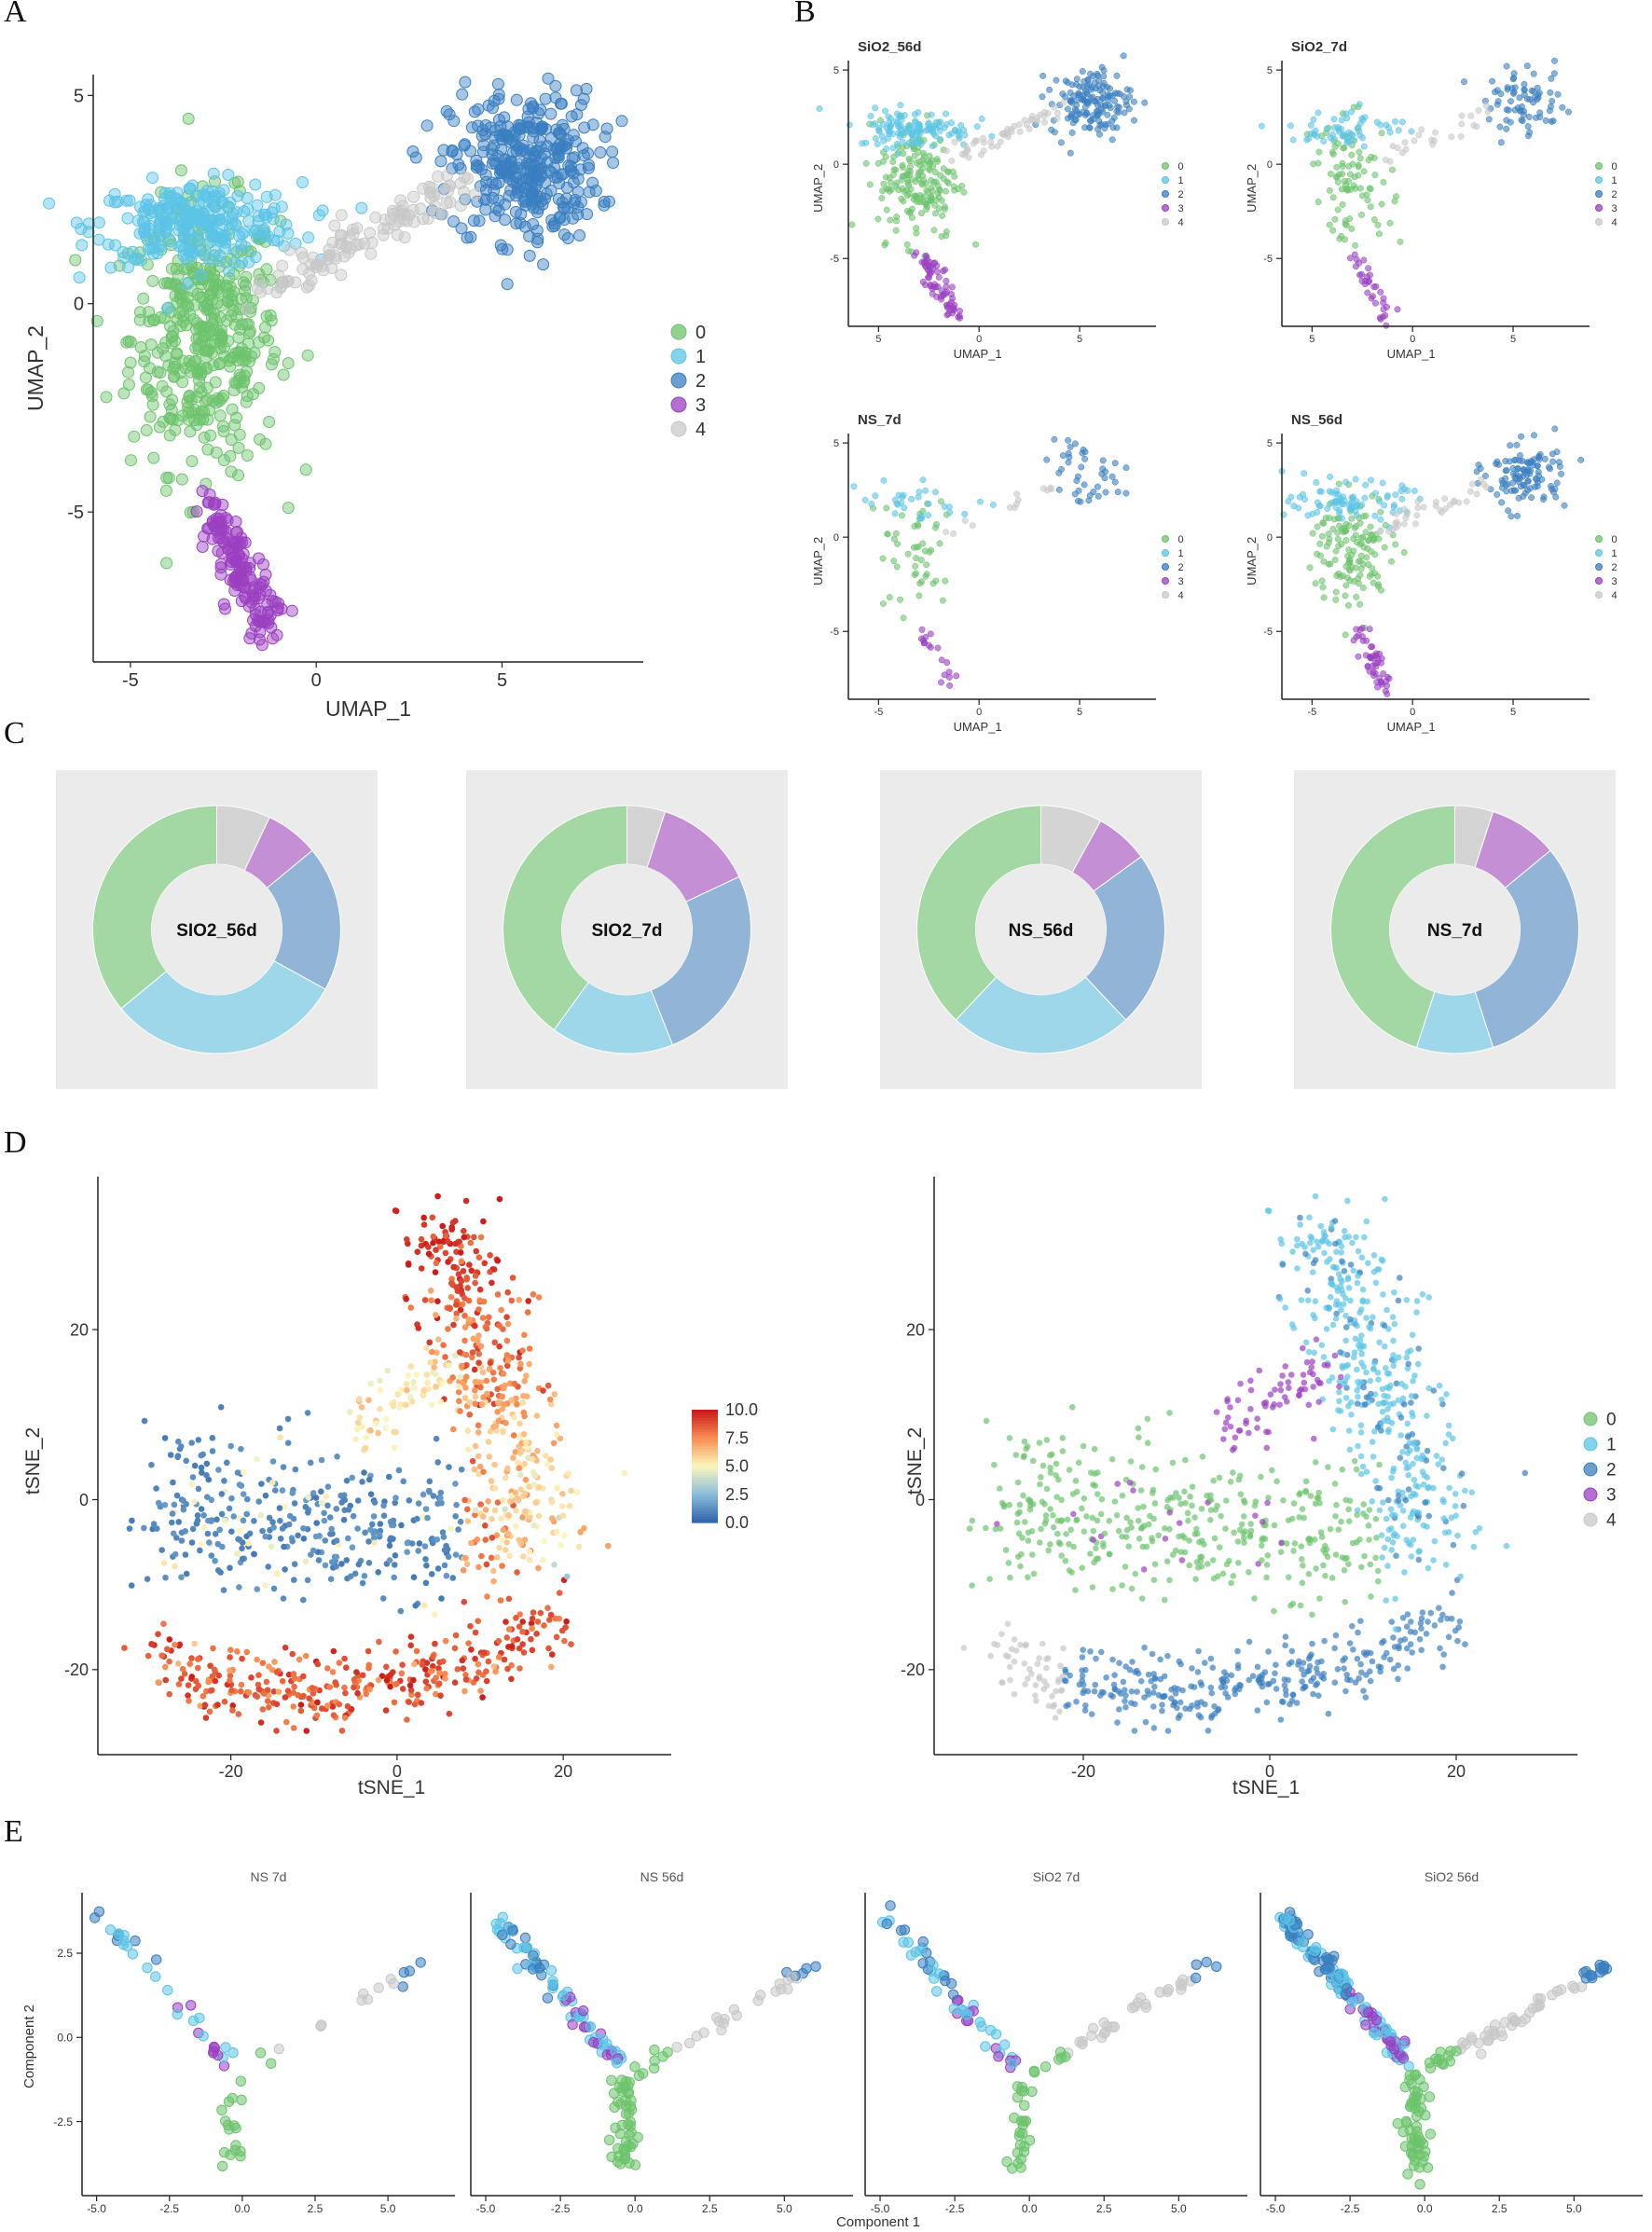  I want to click on umap-b2-xtick-label: 5, so click(1513, 339).